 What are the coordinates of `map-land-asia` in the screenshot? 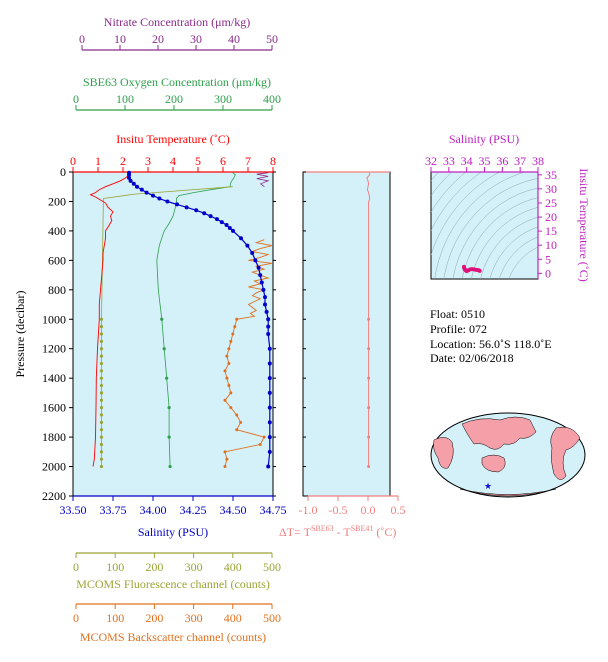 It's located at (499, 433).